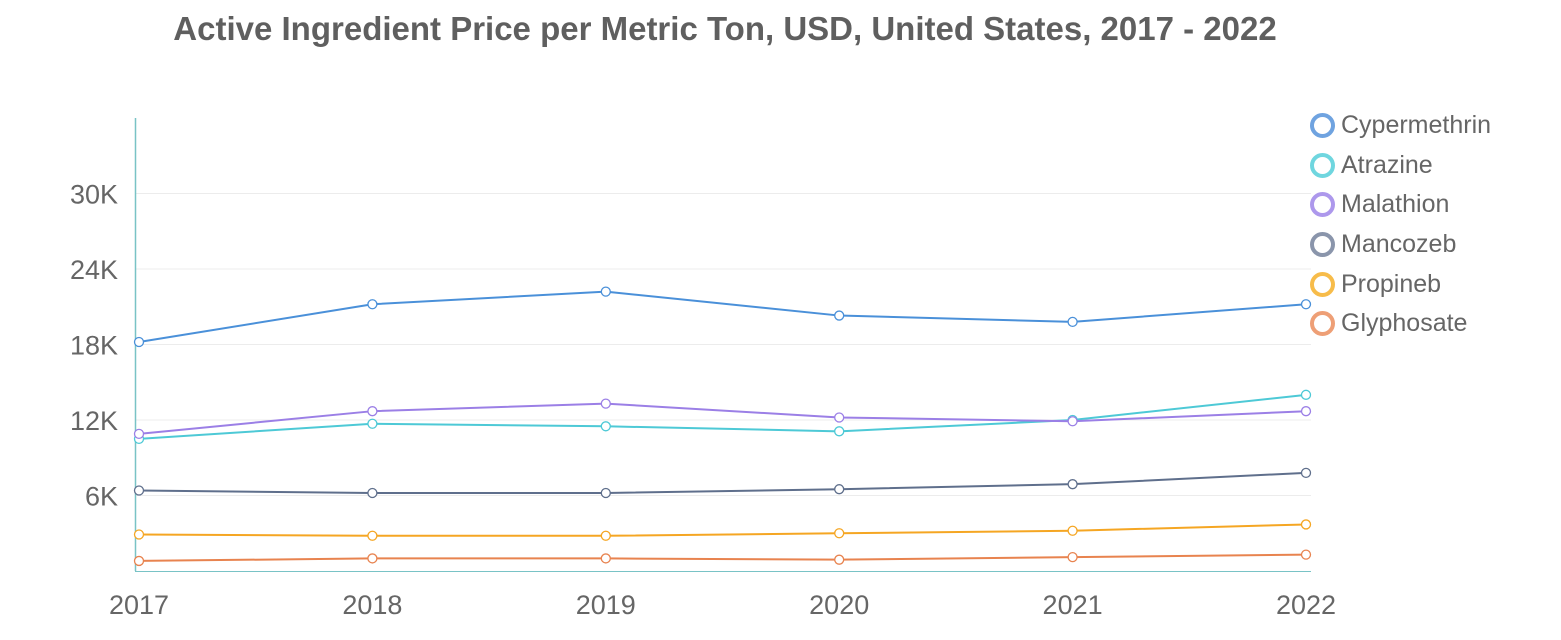 This screenshot has width=1561, height=640. What do you see at coordinates (139, 605) in the screenshot?
I see `x-tick-label: 2017` at bounding box center [139, 605].